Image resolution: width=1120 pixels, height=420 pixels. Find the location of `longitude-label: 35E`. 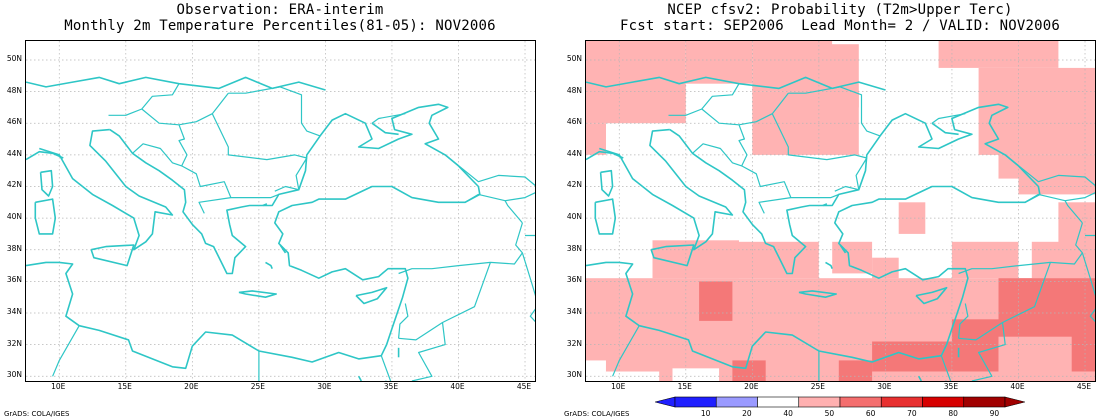

longitude-label: 35E is located at coordinates (951, 386).